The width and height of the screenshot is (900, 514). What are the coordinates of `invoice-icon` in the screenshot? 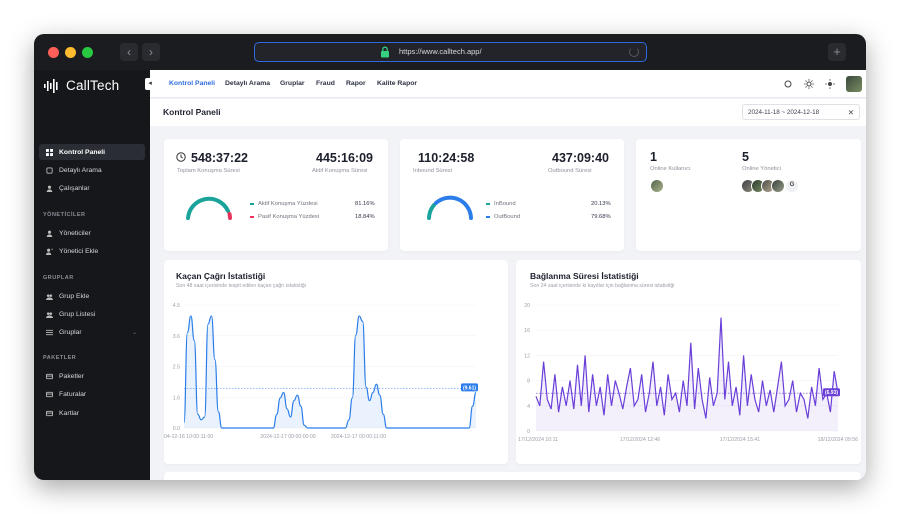 It's located at (49, 394).